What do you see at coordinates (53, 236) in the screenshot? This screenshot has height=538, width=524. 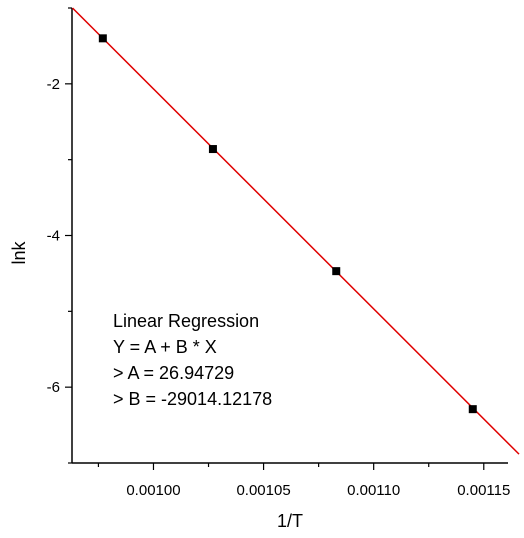 I see `y-tick-label: -4` at bounding box center [53, 236].